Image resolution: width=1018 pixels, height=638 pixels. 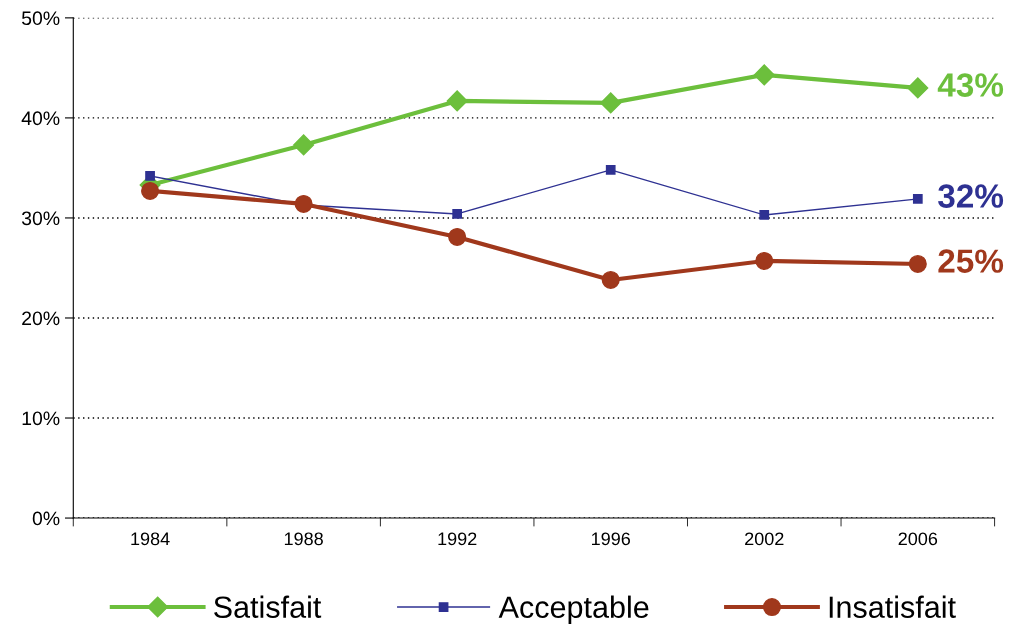 What do you see at coordinates (764, 539) in the screenshot?
I see `x-tick-label: 2002` at bounding box center [764, 539].